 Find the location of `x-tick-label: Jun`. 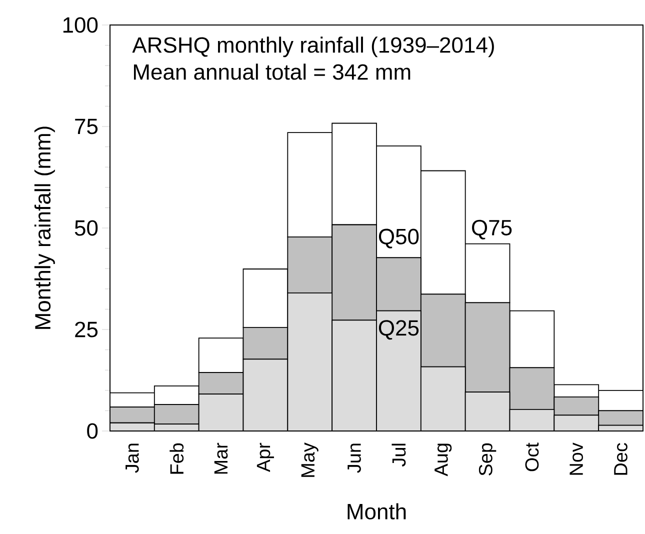

x-tick-label: Jun is located at coordinates (354, 458).